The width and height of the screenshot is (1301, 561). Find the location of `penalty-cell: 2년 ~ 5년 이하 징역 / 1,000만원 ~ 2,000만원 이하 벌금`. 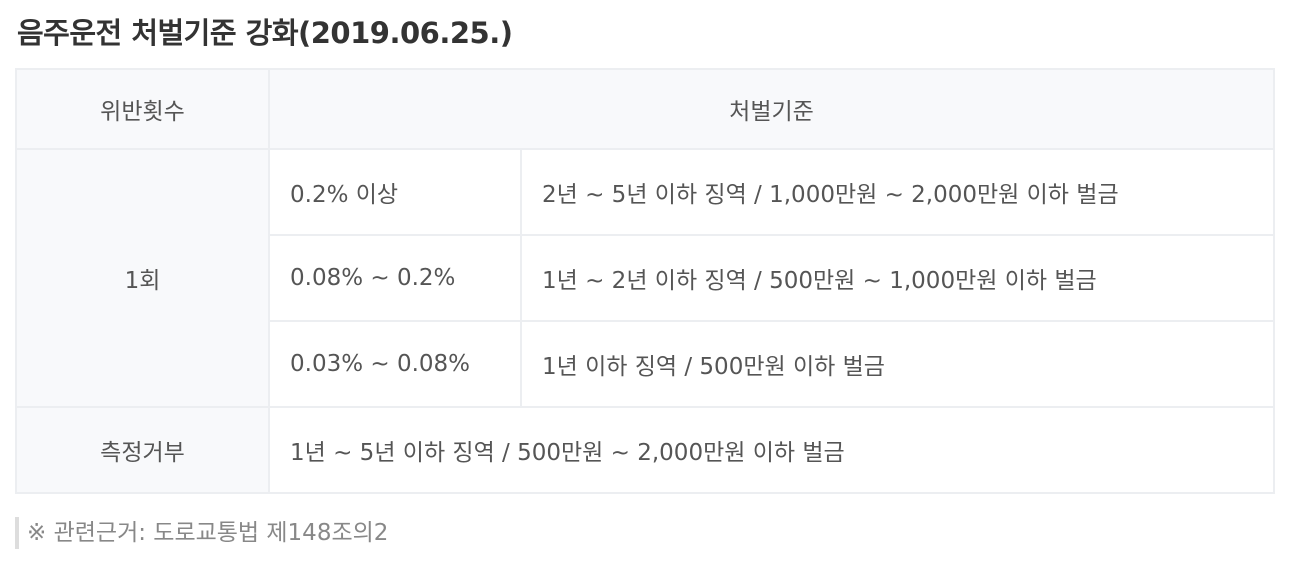

penalty-cell: 2년 ~ 5년 이하 징역 / 1,000만원 ~ 2,000만원 이하 벌금 is located at coordinates (897, 192).